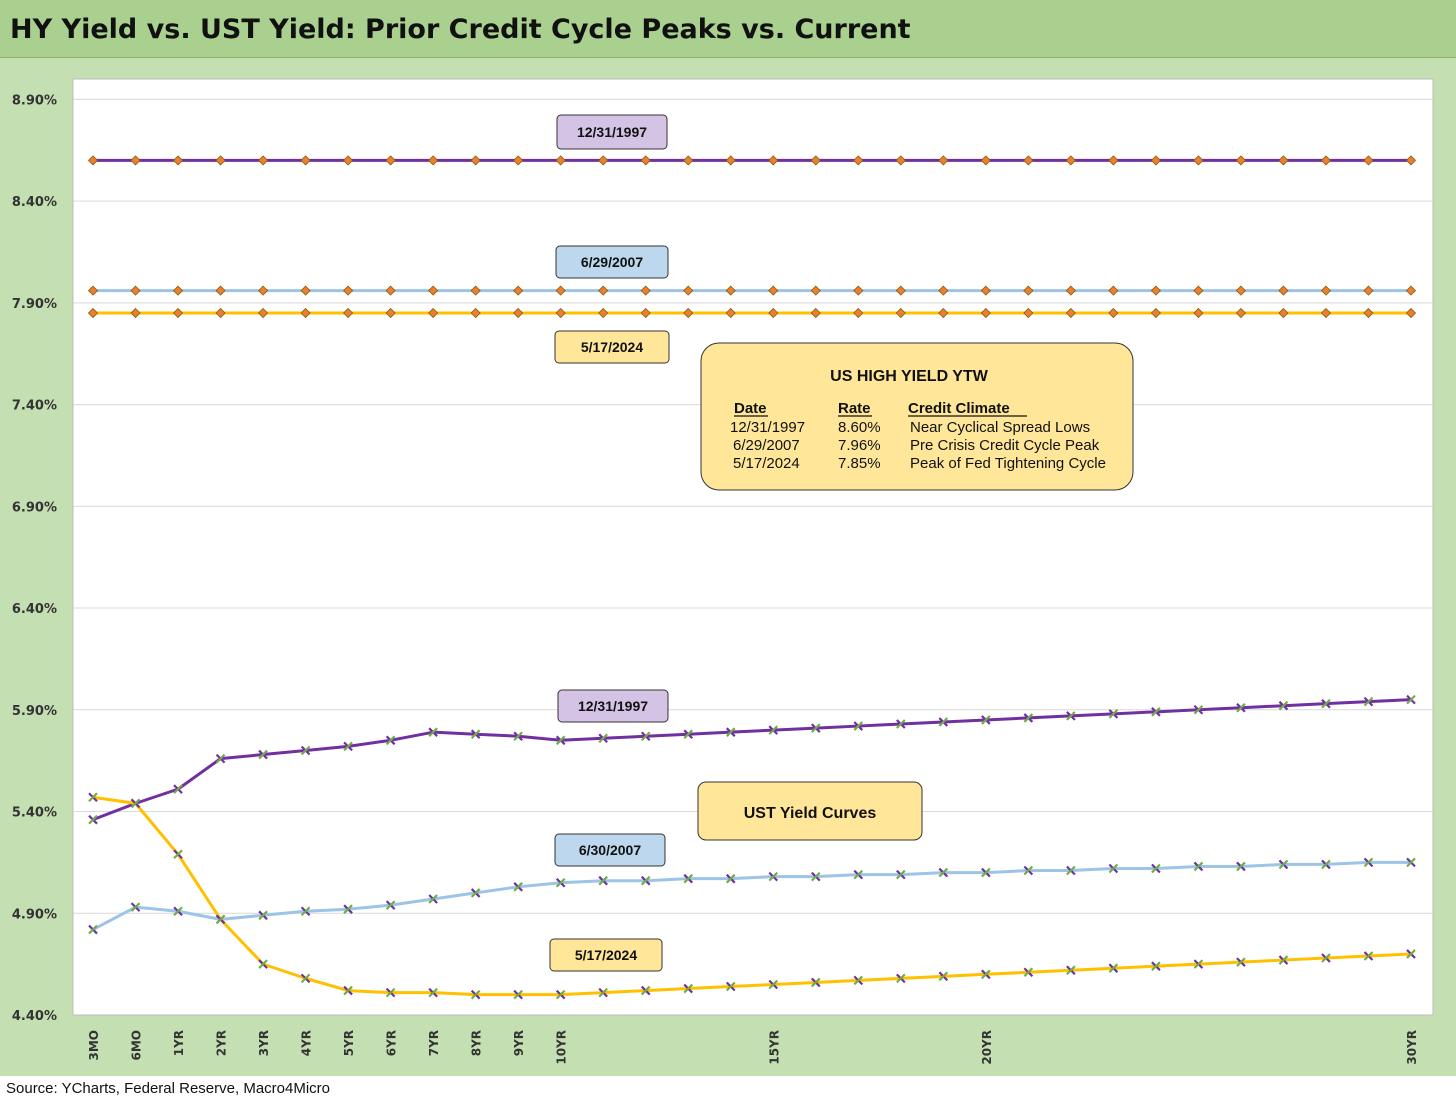  I want to click on ust-label-2007-box, so click(610, 850).